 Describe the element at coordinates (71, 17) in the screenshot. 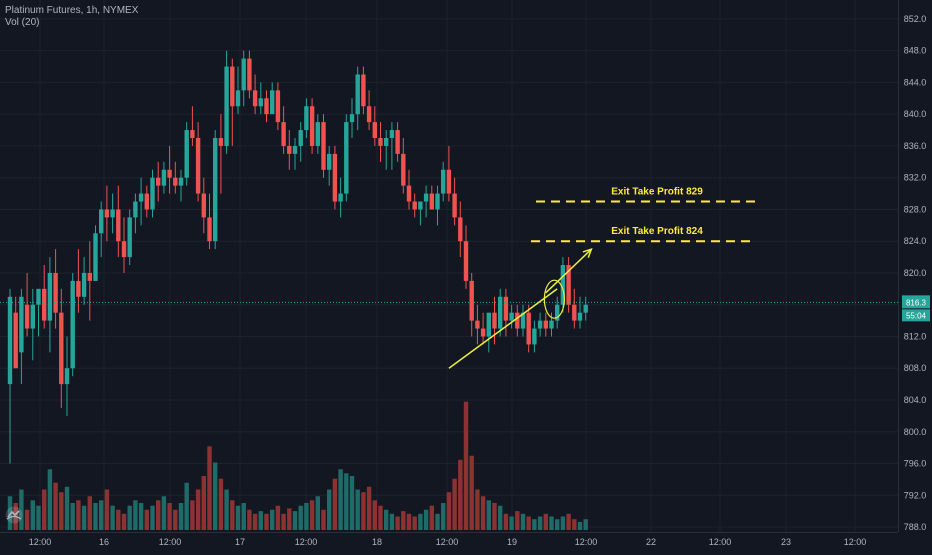

I see `chart-legend: Platinum Futures, 1h, NYMEX Vol (20)` at that location.